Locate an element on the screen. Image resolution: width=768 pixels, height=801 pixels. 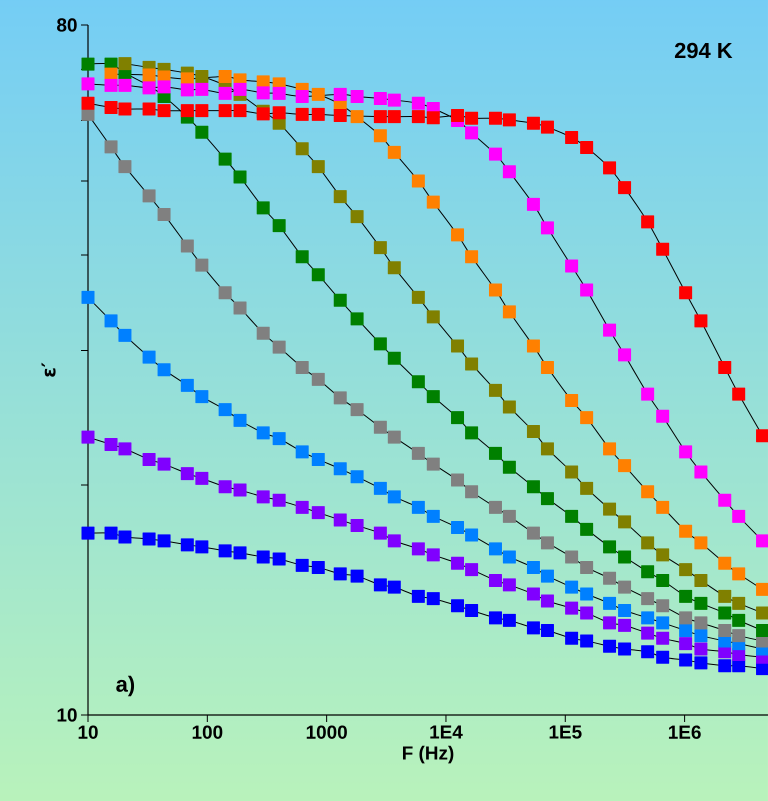
x-tick-label: 1E4 is located at coordinates (446, 731).